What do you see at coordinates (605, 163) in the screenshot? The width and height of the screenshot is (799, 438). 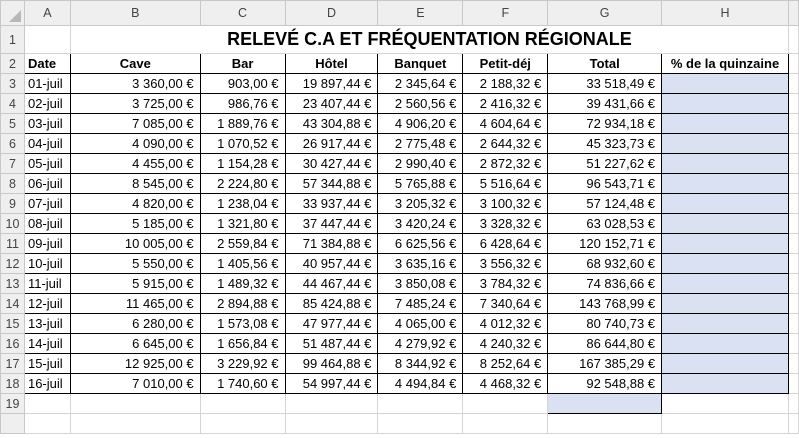 I see `cell-total: 51 227,62 €` at bounding box center [605, 163].